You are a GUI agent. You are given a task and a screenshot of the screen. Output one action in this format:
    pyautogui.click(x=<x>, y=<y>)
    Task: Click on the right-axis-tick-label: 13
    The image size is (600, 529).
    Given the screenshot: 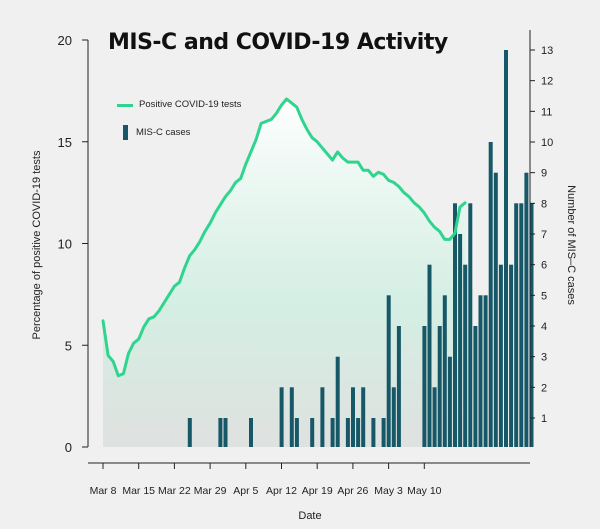 What is the action you would take?
    pyautogui.click(x=547, y=51)
    